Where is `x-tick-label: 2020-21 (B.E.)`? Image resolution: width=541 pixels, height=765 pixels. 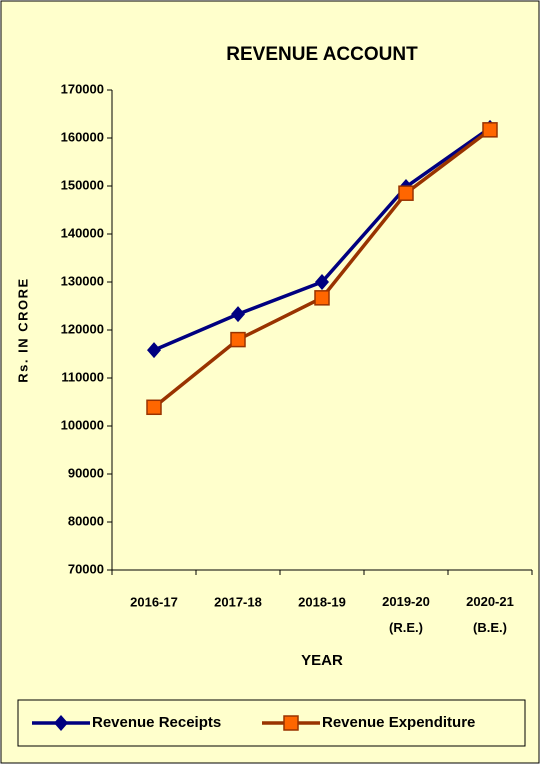 x-tick-label: 2020-21 (B.E.) is located at coordinates (490, 614).